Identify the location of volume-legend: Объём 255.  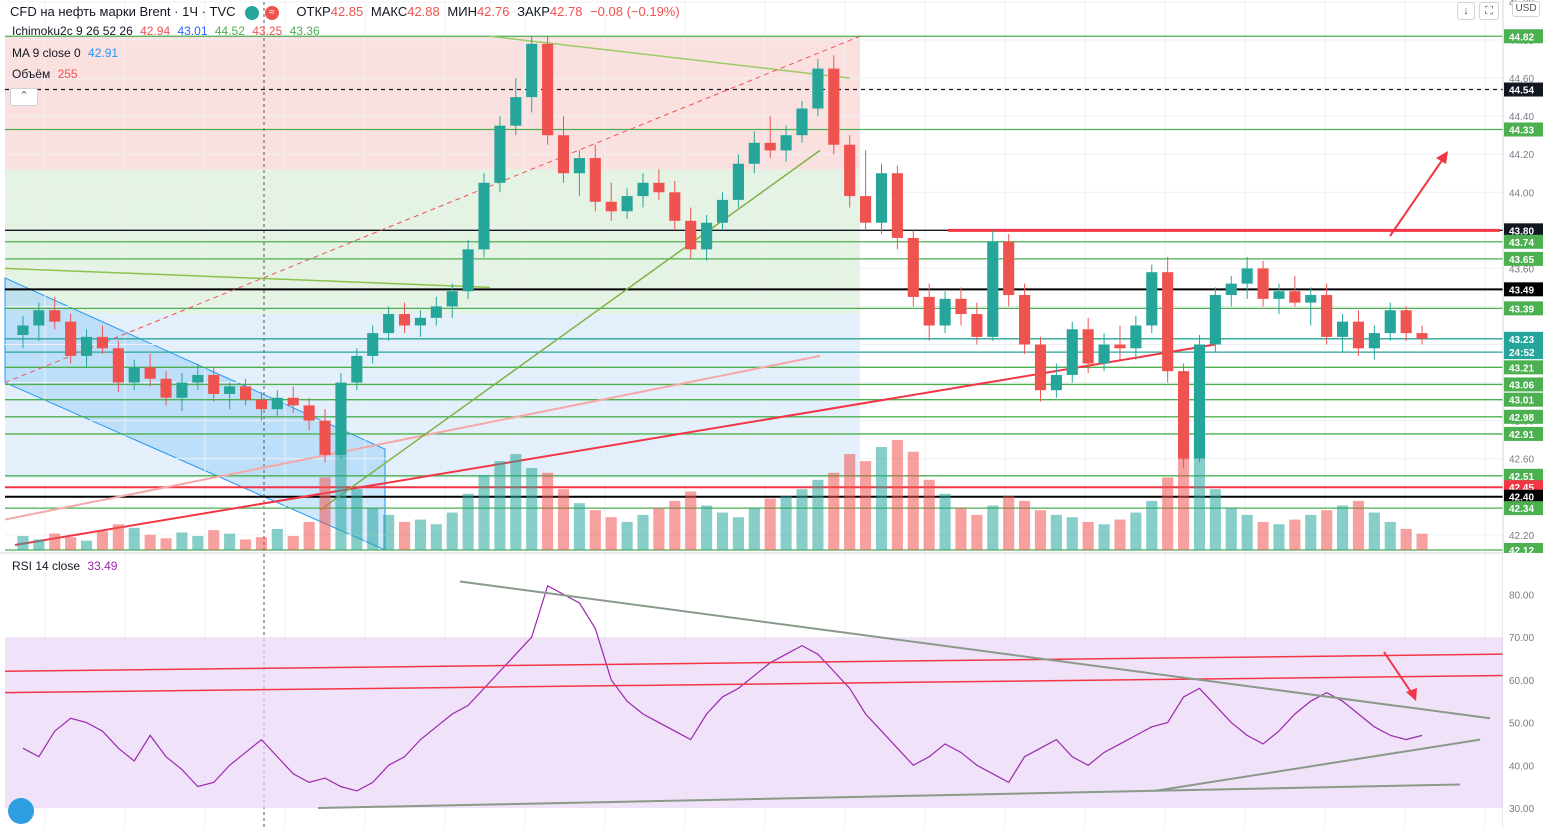
(47, 74).